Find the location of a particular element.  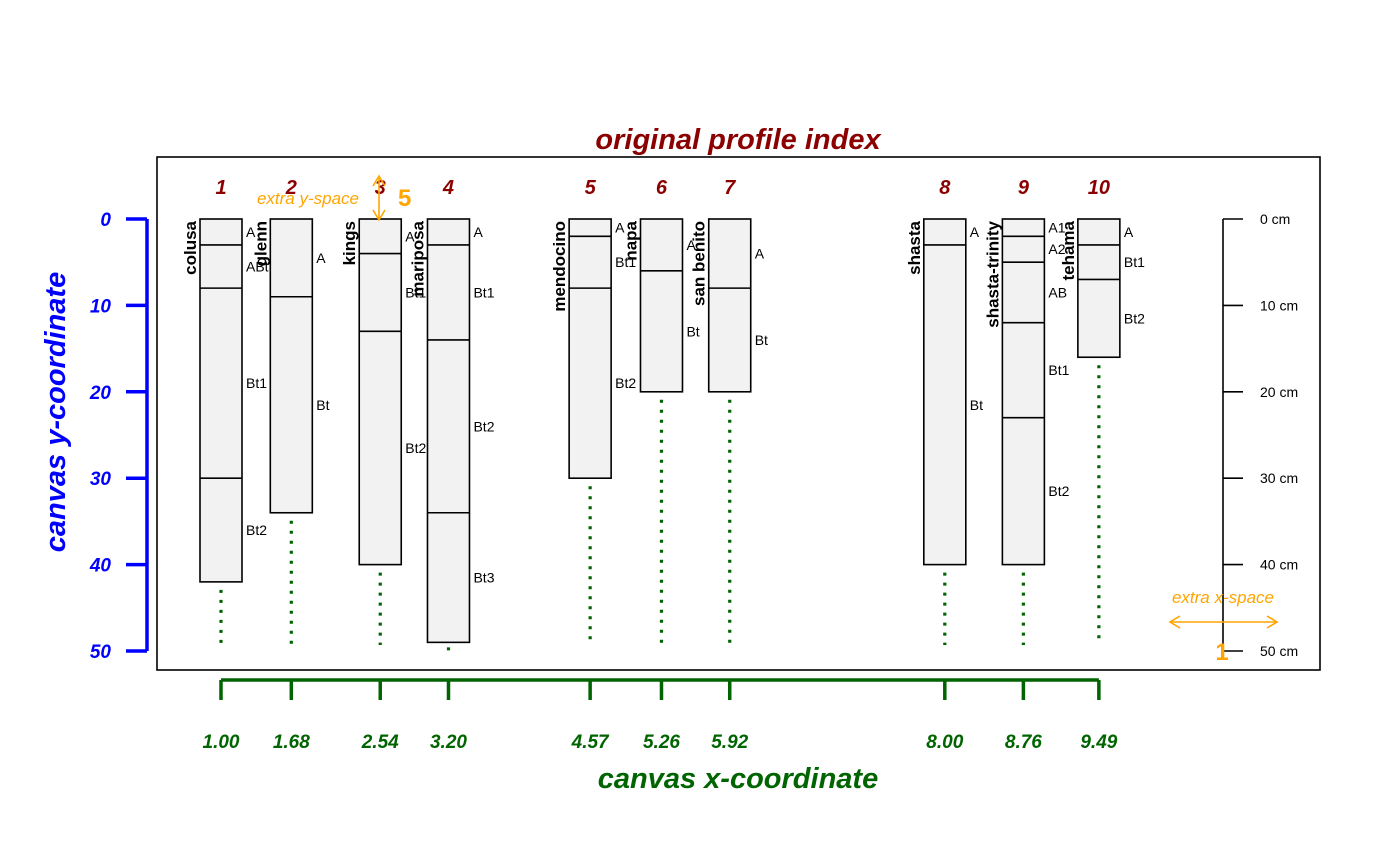

depth-scale-label: 40 cm is located at coordinates (1279, 565).